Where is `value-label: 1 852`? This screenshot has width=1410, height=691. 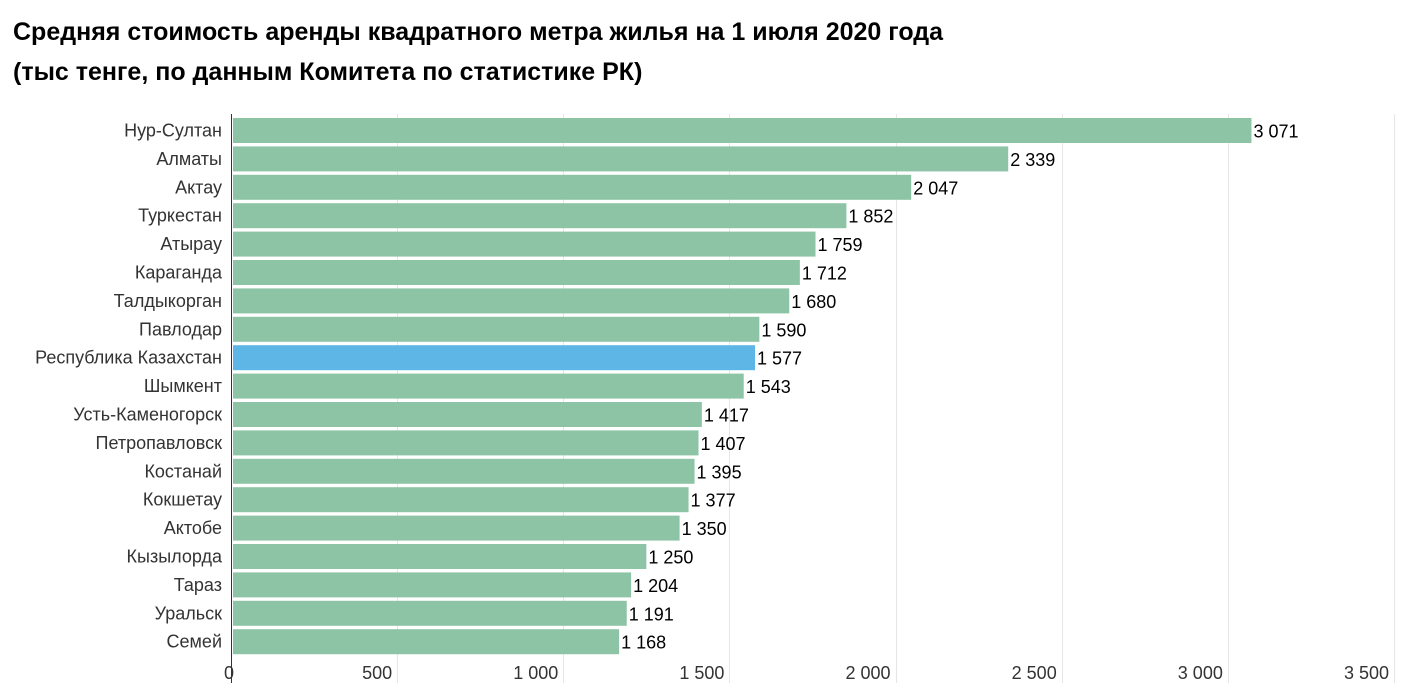 value-label: 1 852 is located at coordinates (870, 217).